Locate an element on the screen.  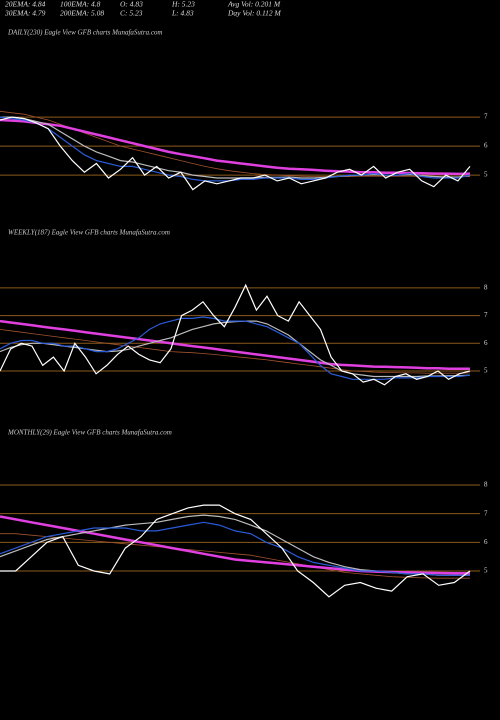
header-stat: C: 5.23 is located at coordinates (131, 13).